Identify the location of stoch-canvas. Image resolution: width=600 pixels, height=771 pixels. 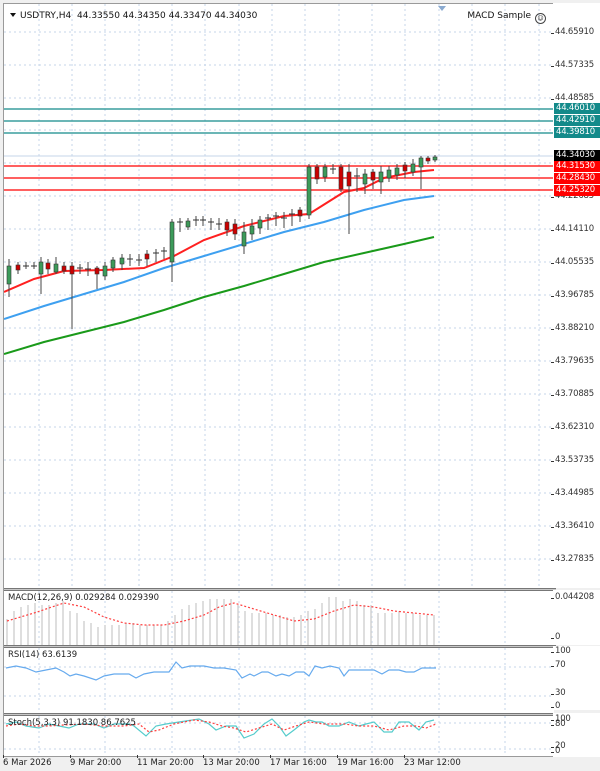
(279, 736).